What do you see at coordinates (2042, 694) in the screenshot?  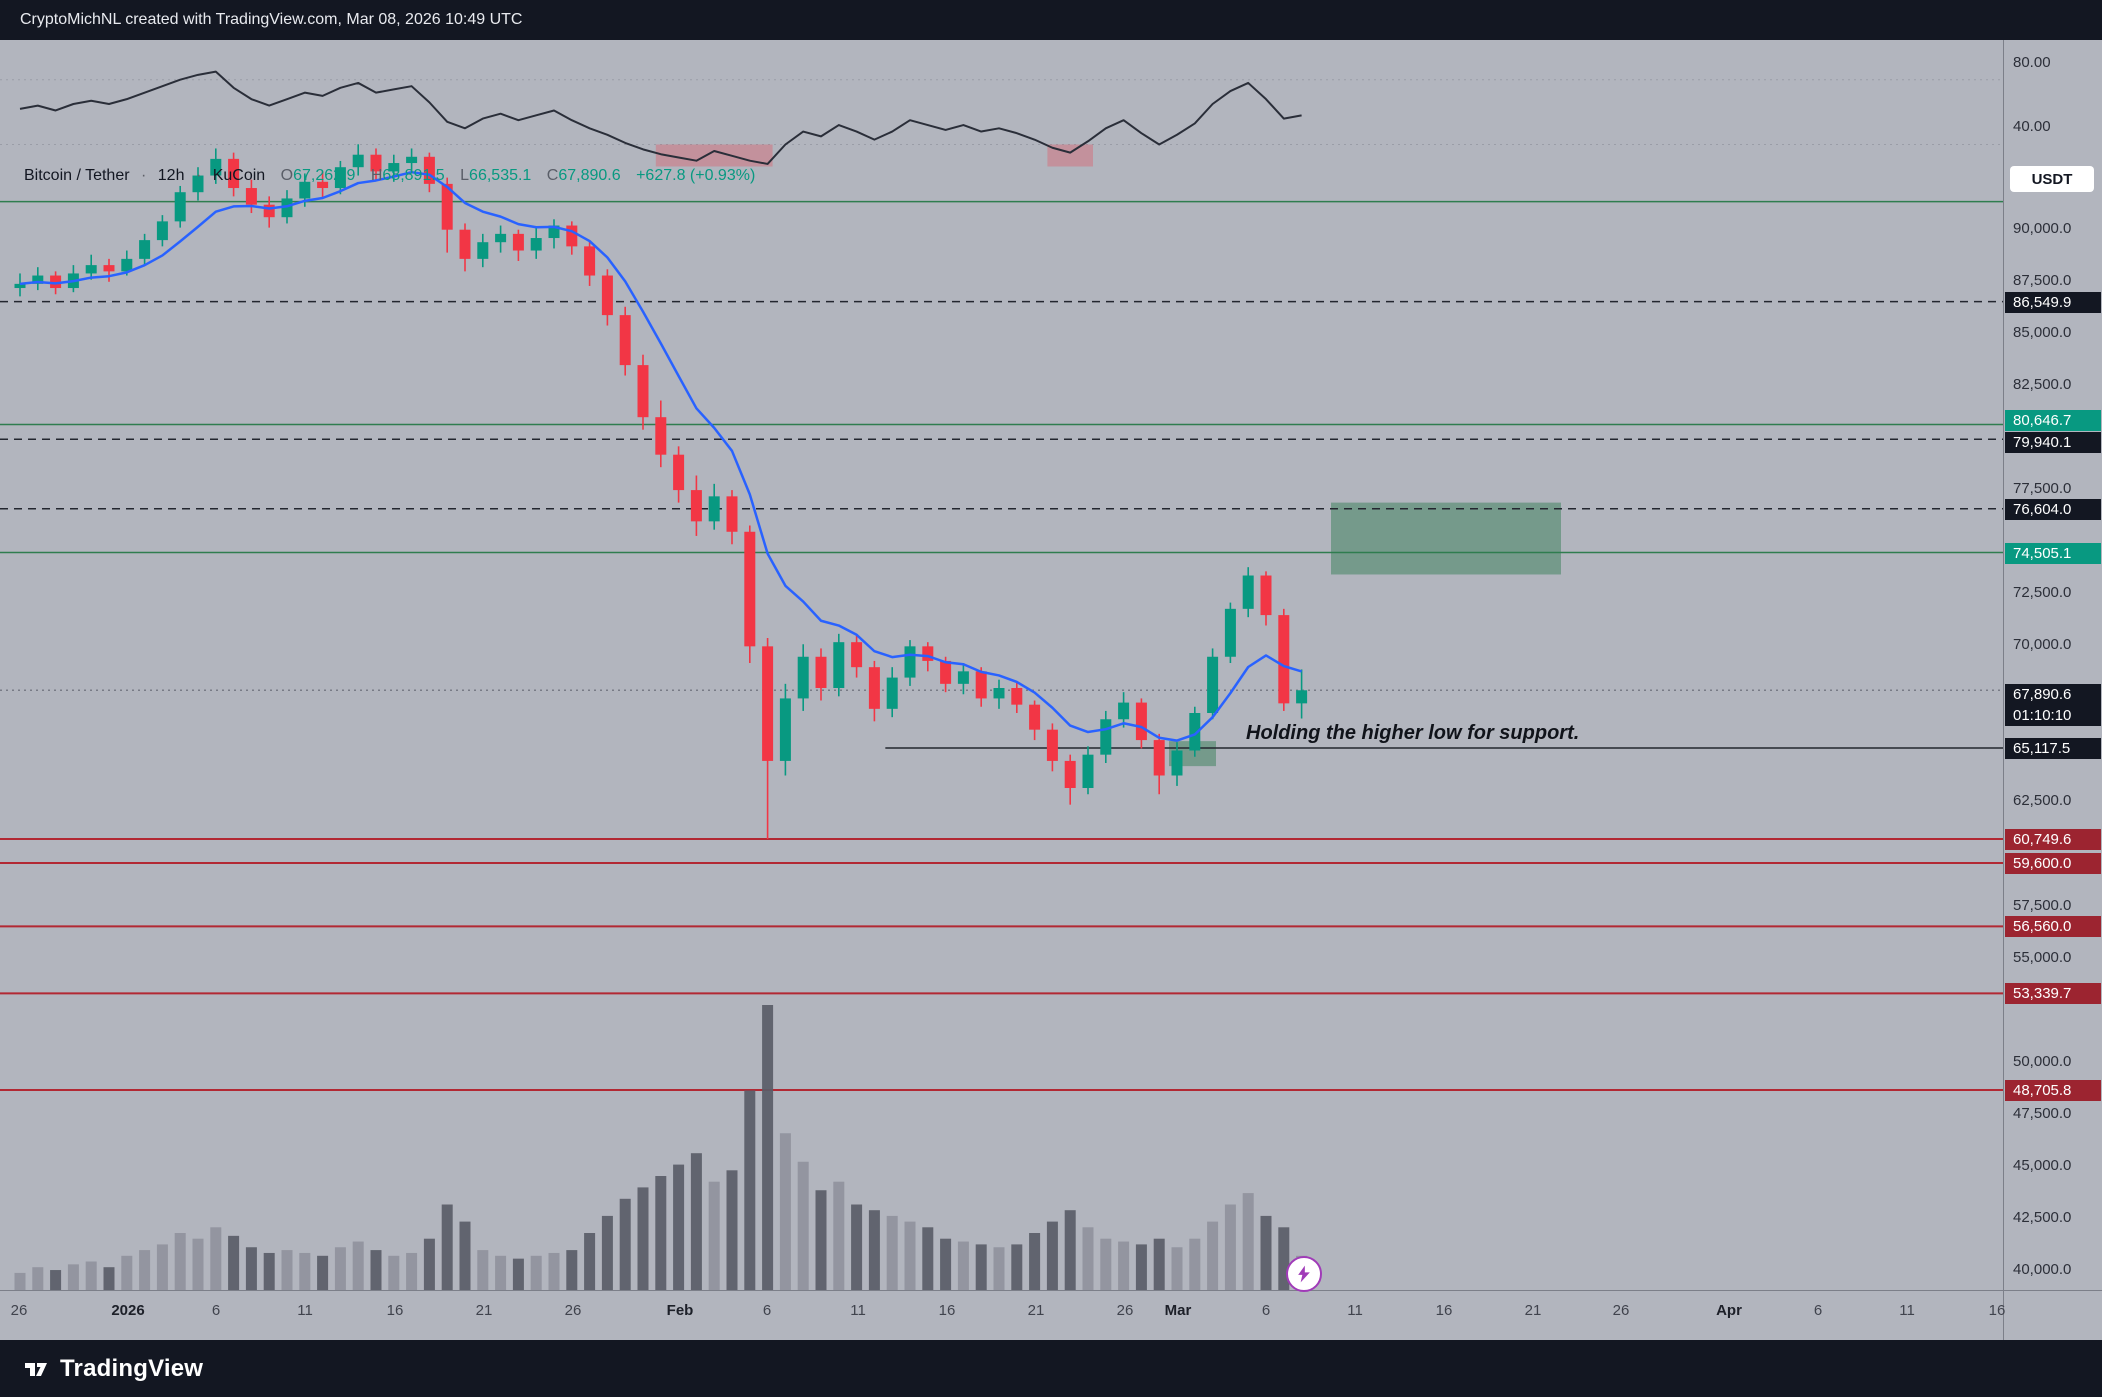 I see `last-price-value: 67,890.6` at bounding box center [2042, 694].